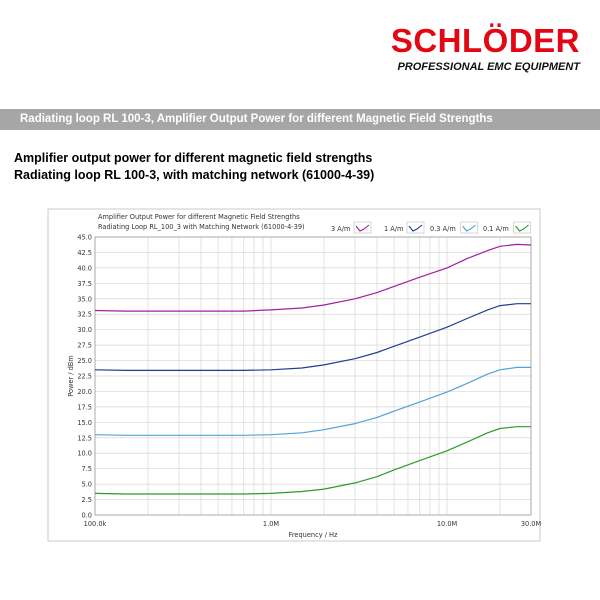 Image resolution: width=600 pixels, height=600 pixels. What do you see at coordinates (271, 524) in the screenshot?
I see `x-tick-label: 1.0M` at bounding box center [271, 524].